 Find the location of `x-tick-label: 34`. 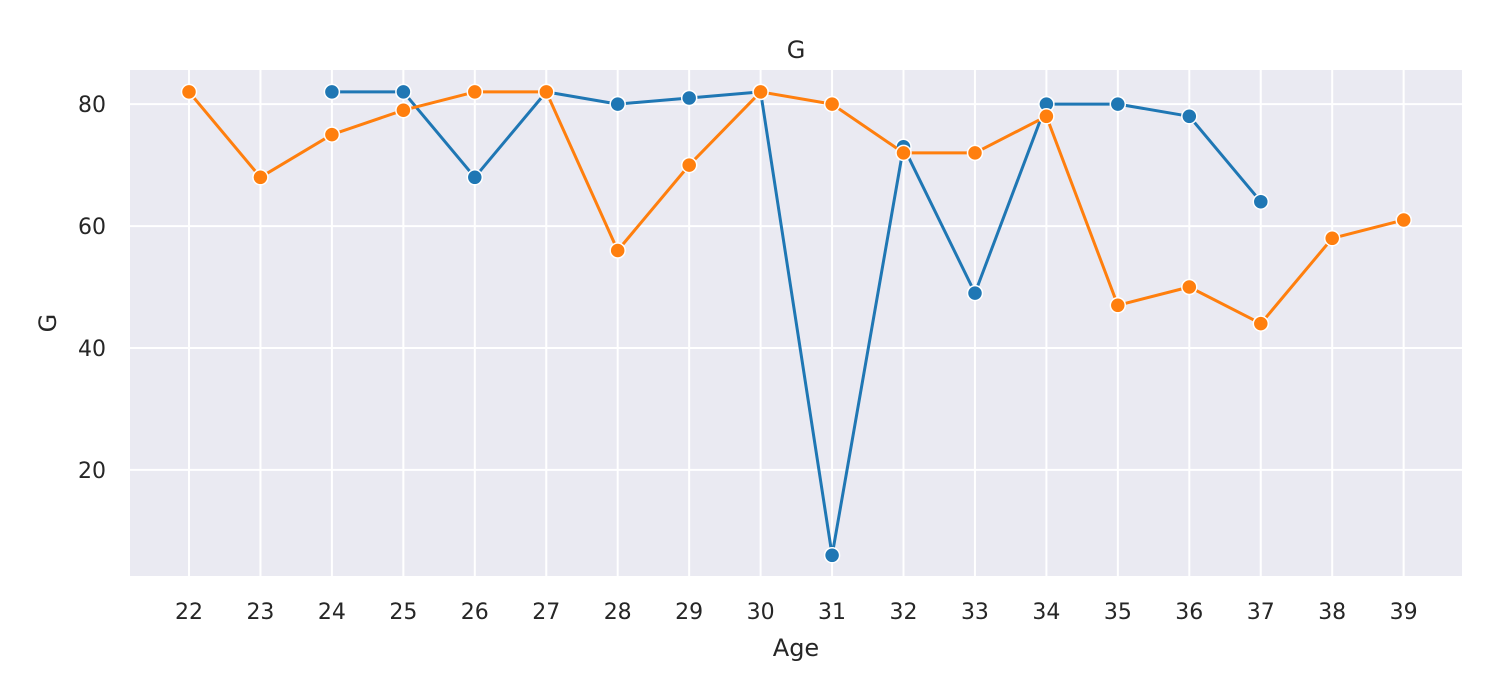

x-tick-label: 34 is located at coordinates (1046, 612).